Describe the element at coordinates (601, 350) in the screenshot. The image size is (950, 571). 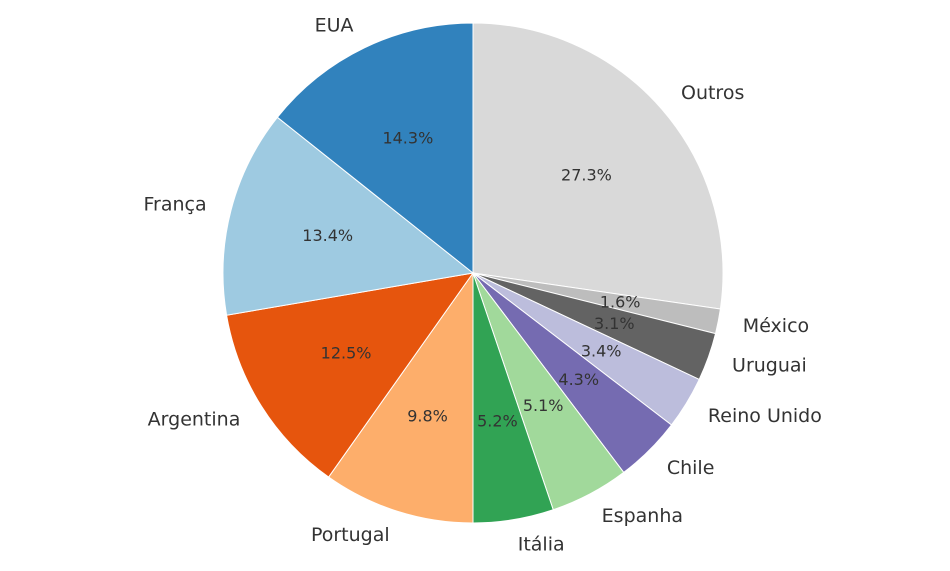
I see `pct-label-reino-unido: 3.4%` at that location.